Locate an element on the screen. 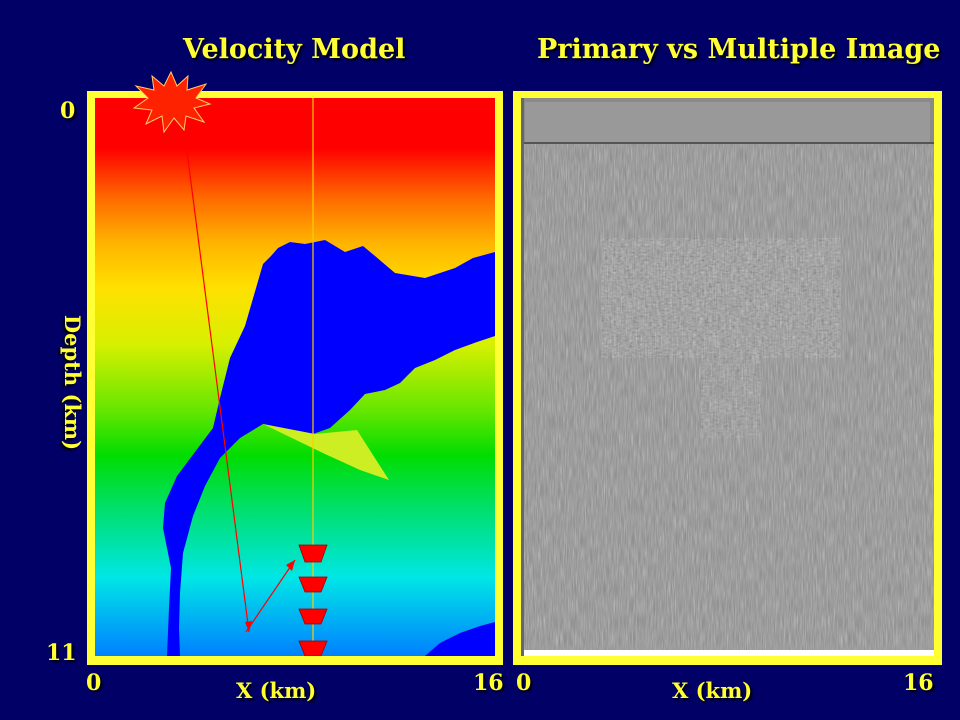 The width and height of the screenshot is (960, 720). depth-axis-label: Depth (km) is located at coordinates (73, 382).